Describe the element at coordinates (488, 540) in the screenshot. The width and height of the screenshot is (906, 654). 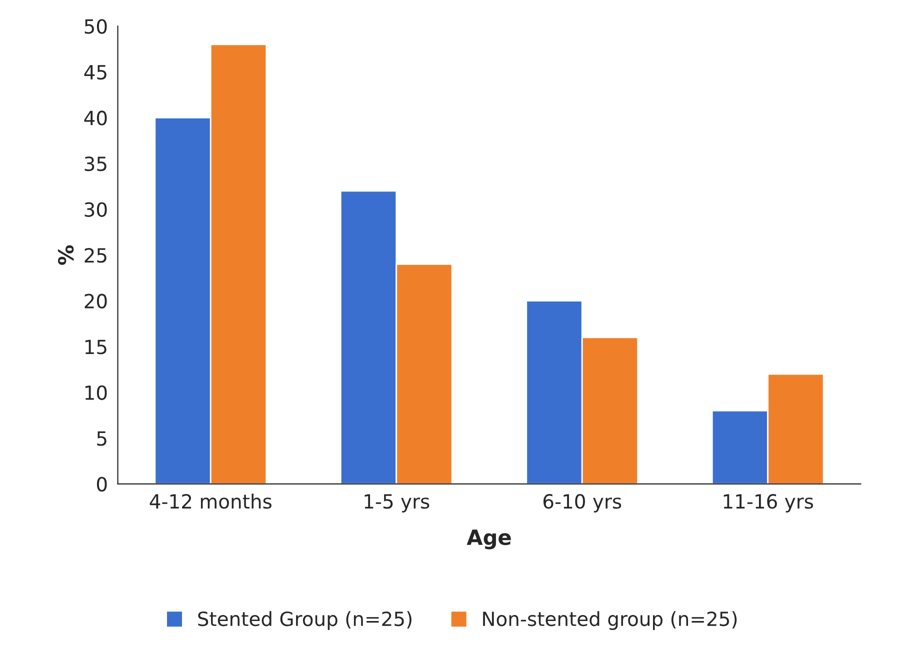
I see `x-axis-title: Age` at that location.